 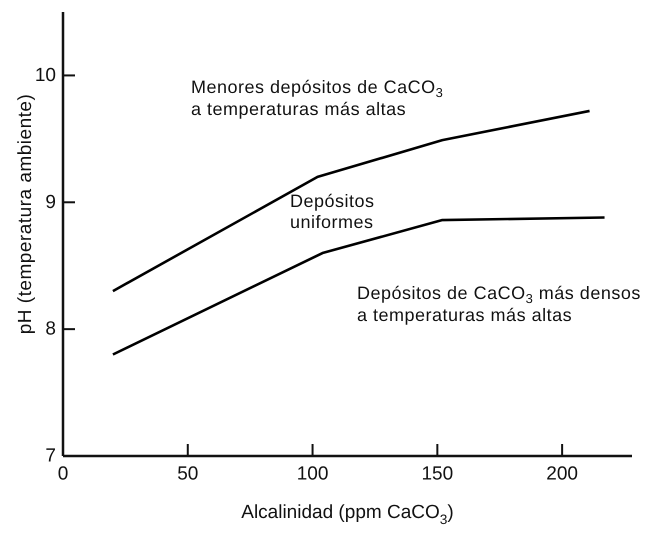 I want to click on x-axis-title: Alcalinidad (ppm CaCO$_{3}$), so click(x=347, y=514).